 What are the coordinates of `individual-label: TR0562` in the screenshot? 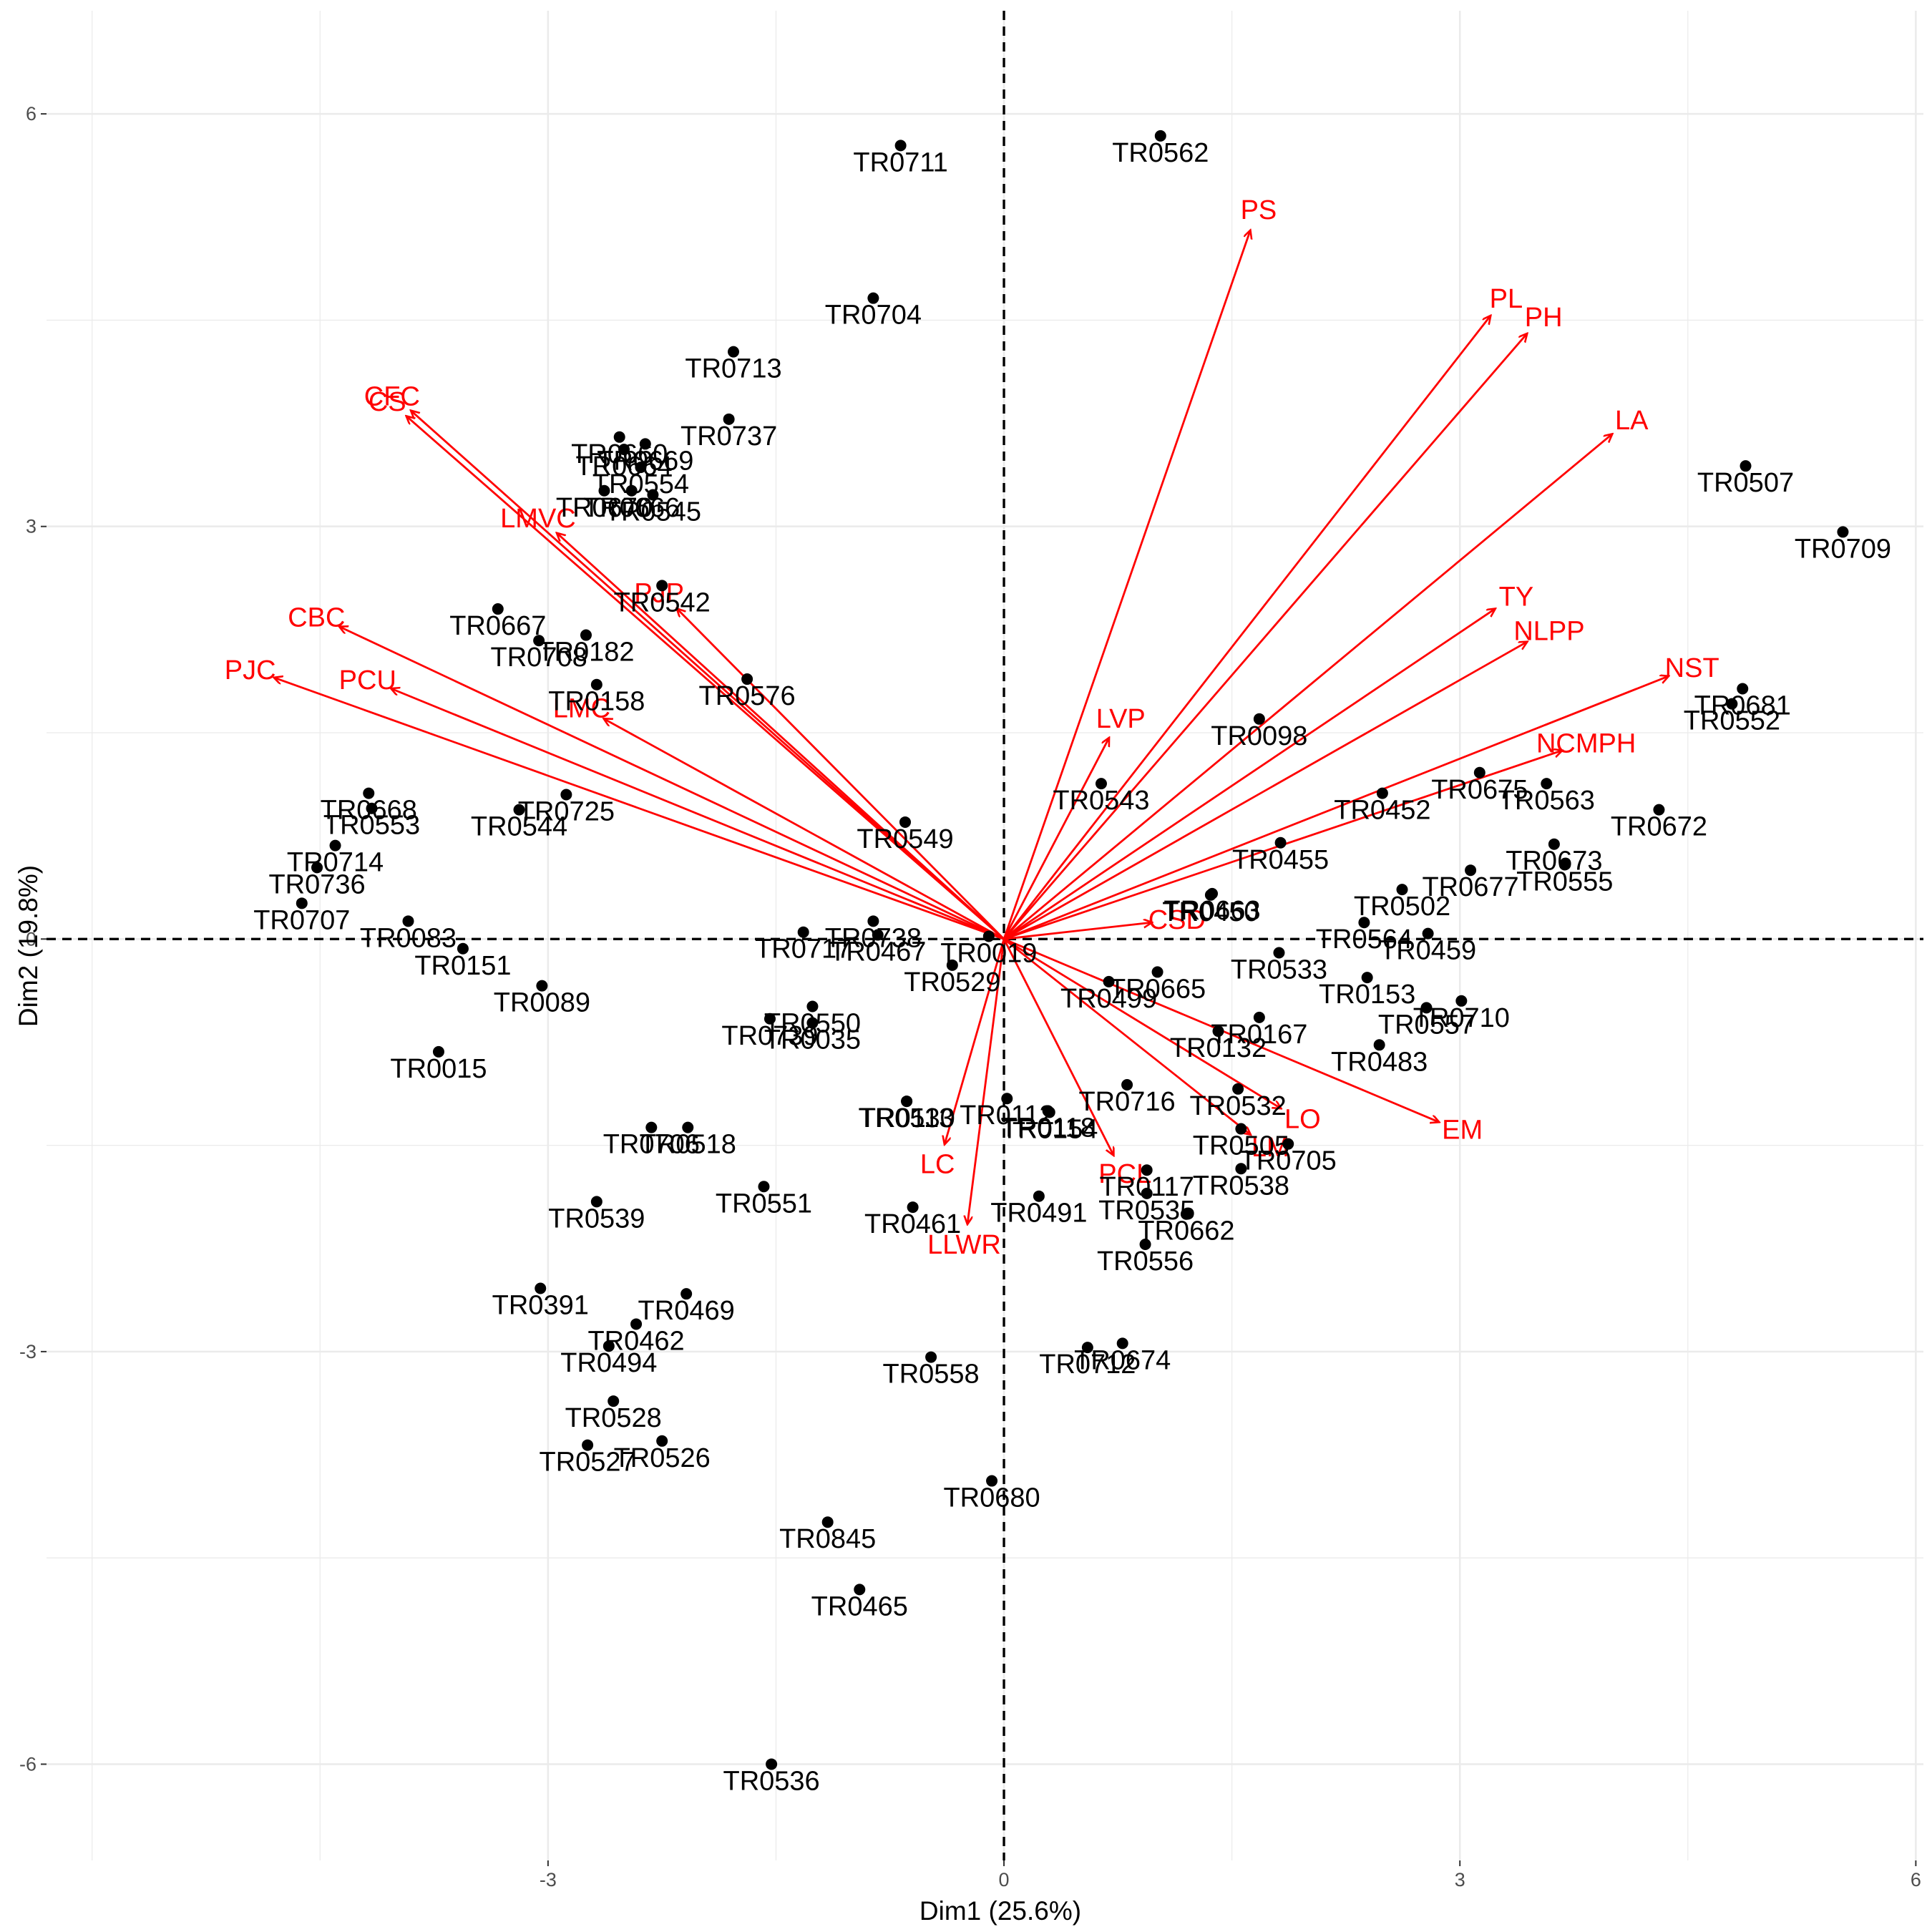 It's located at (1160, 153).